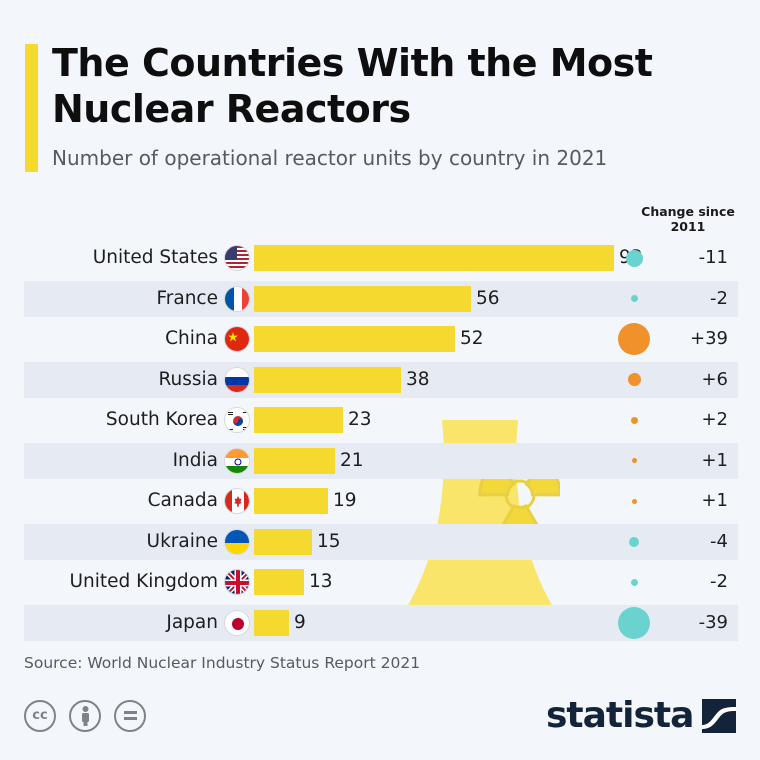  What do you see at coordinates (144, 581) in the screenshot?
I see `country-label: United Kingdom` at bounding box center [144, 581].